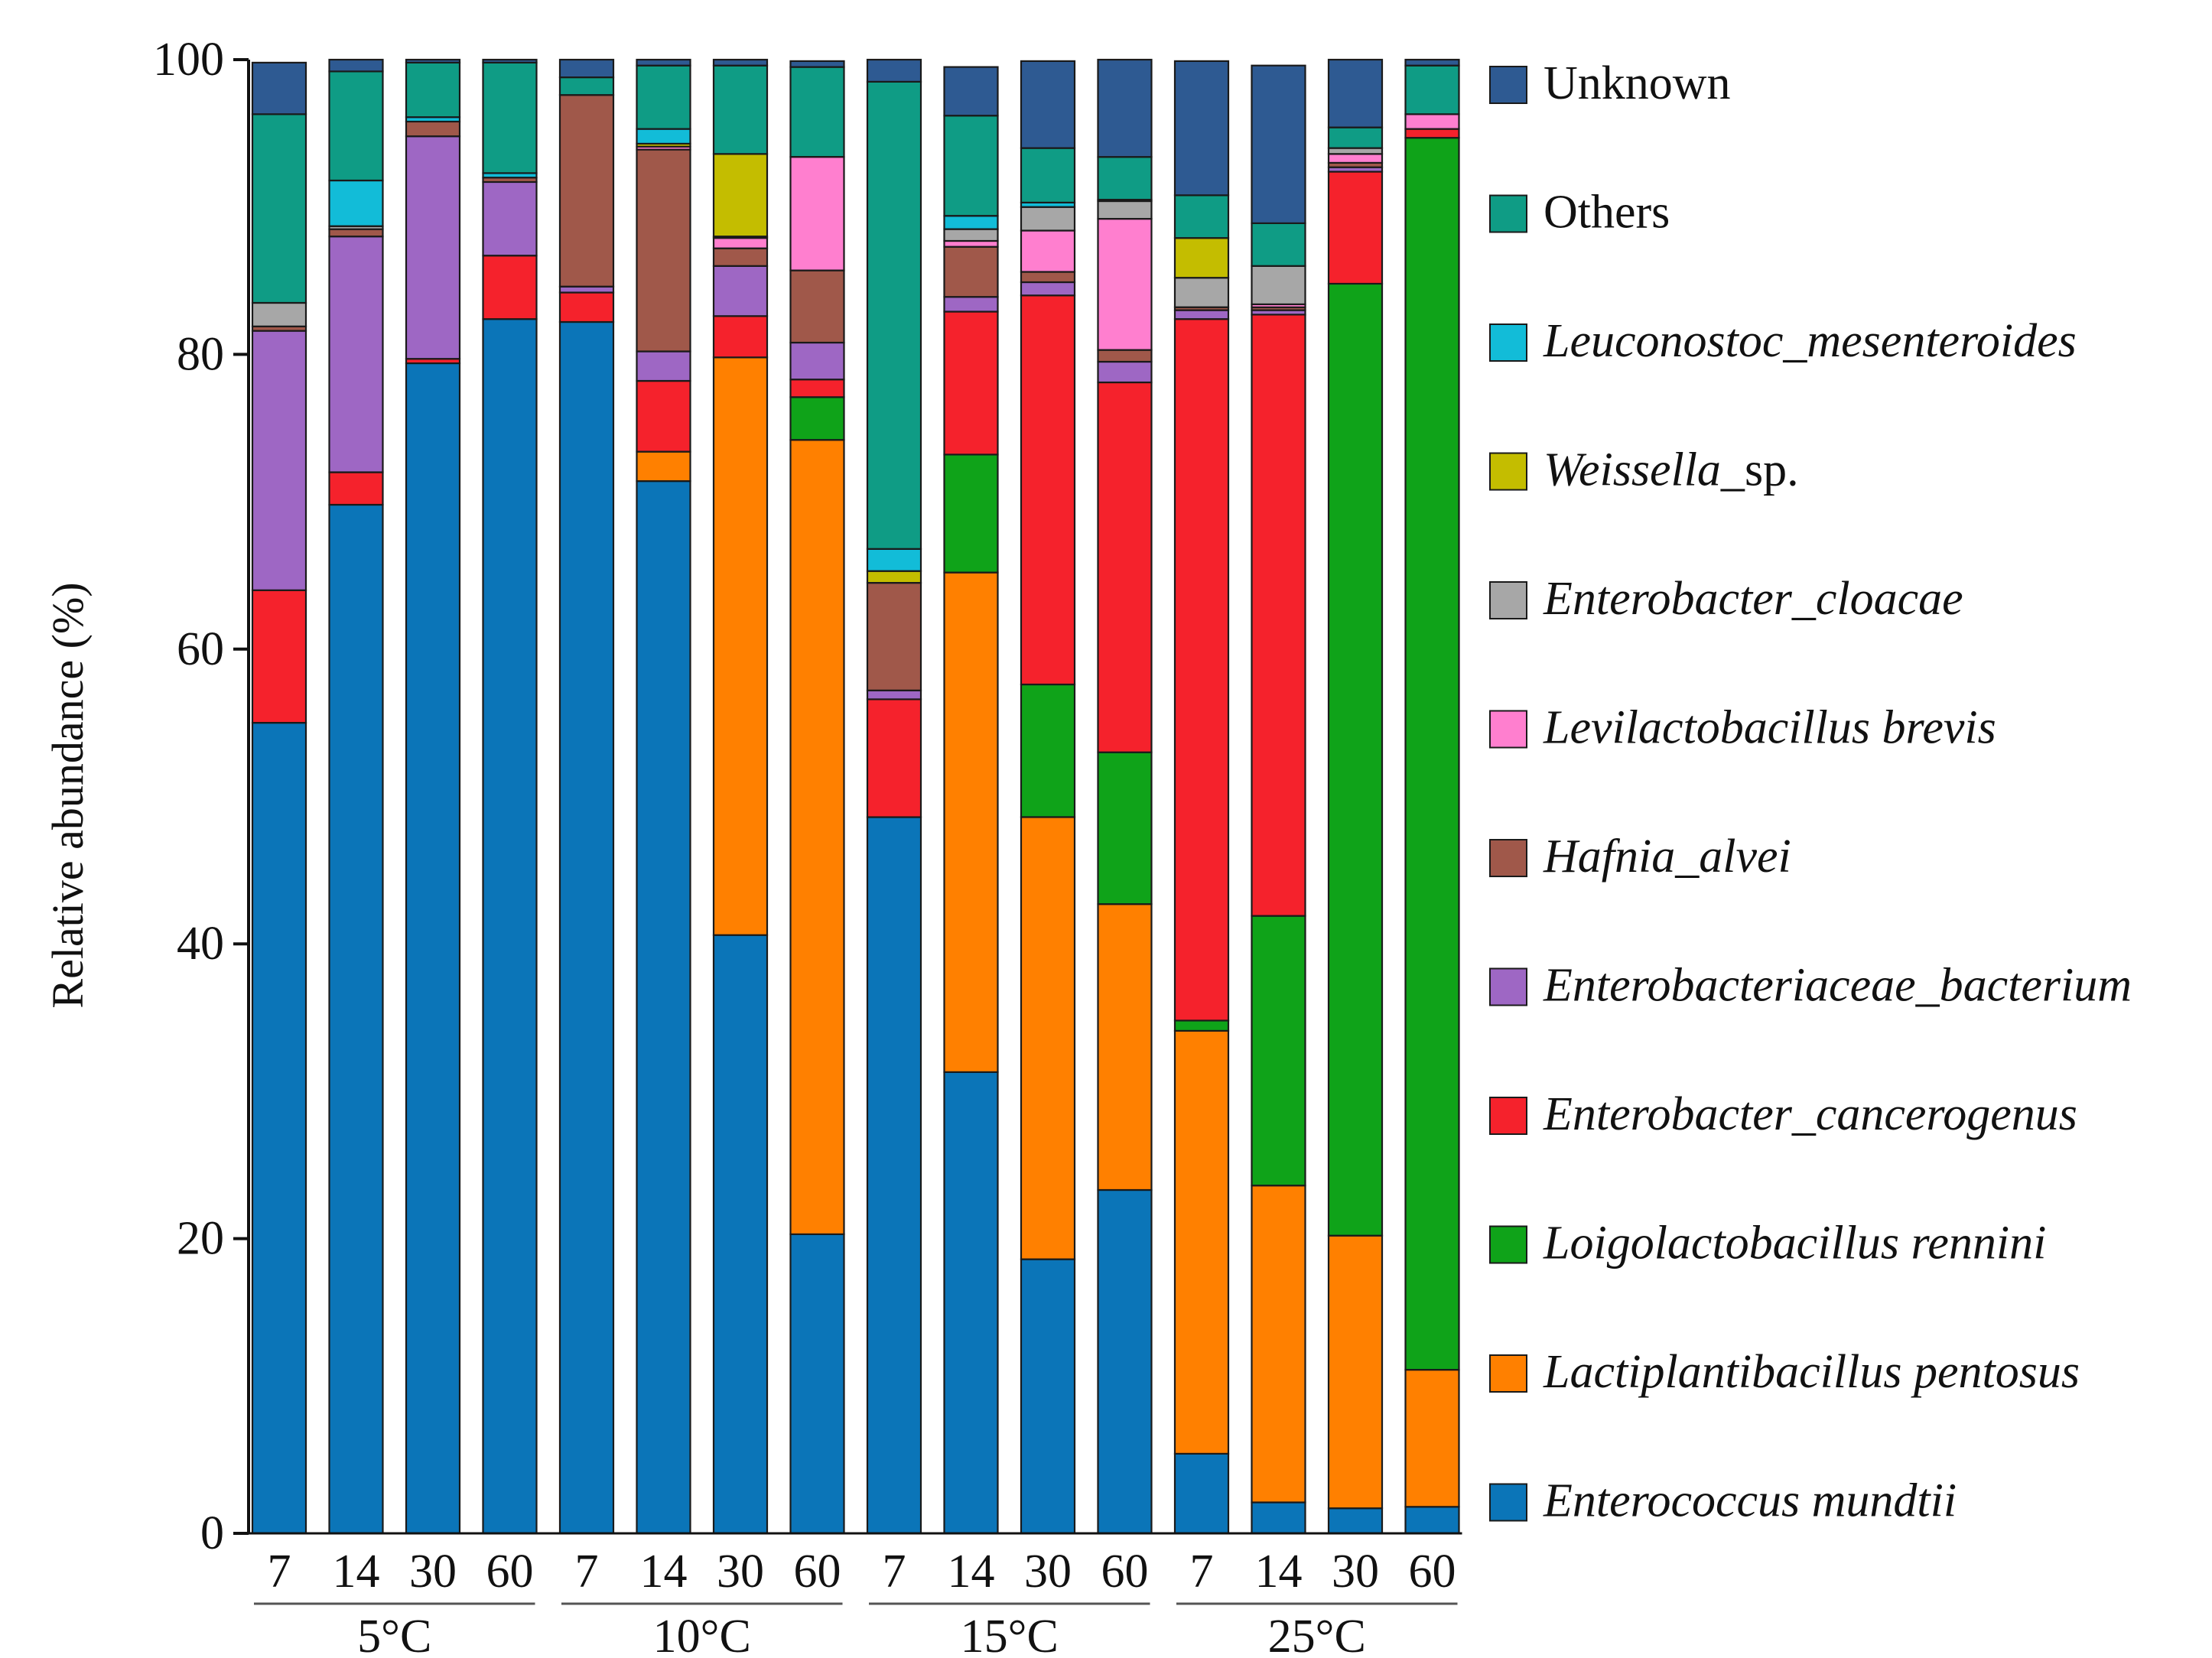 This screenshot has height=1658, width=2212. I want to click on legend-label: Enterobacter_cloacae, so click(1753, 599).